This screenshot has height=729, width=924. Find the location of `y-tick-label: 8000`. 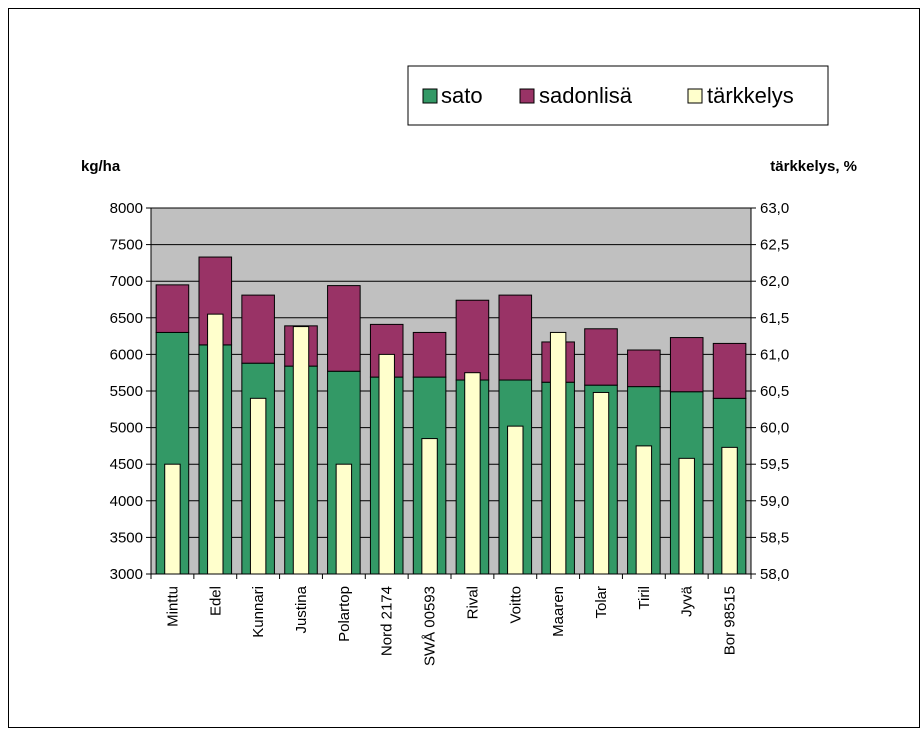

y-tick-label: 8000 is located at coordinates (126, 208).